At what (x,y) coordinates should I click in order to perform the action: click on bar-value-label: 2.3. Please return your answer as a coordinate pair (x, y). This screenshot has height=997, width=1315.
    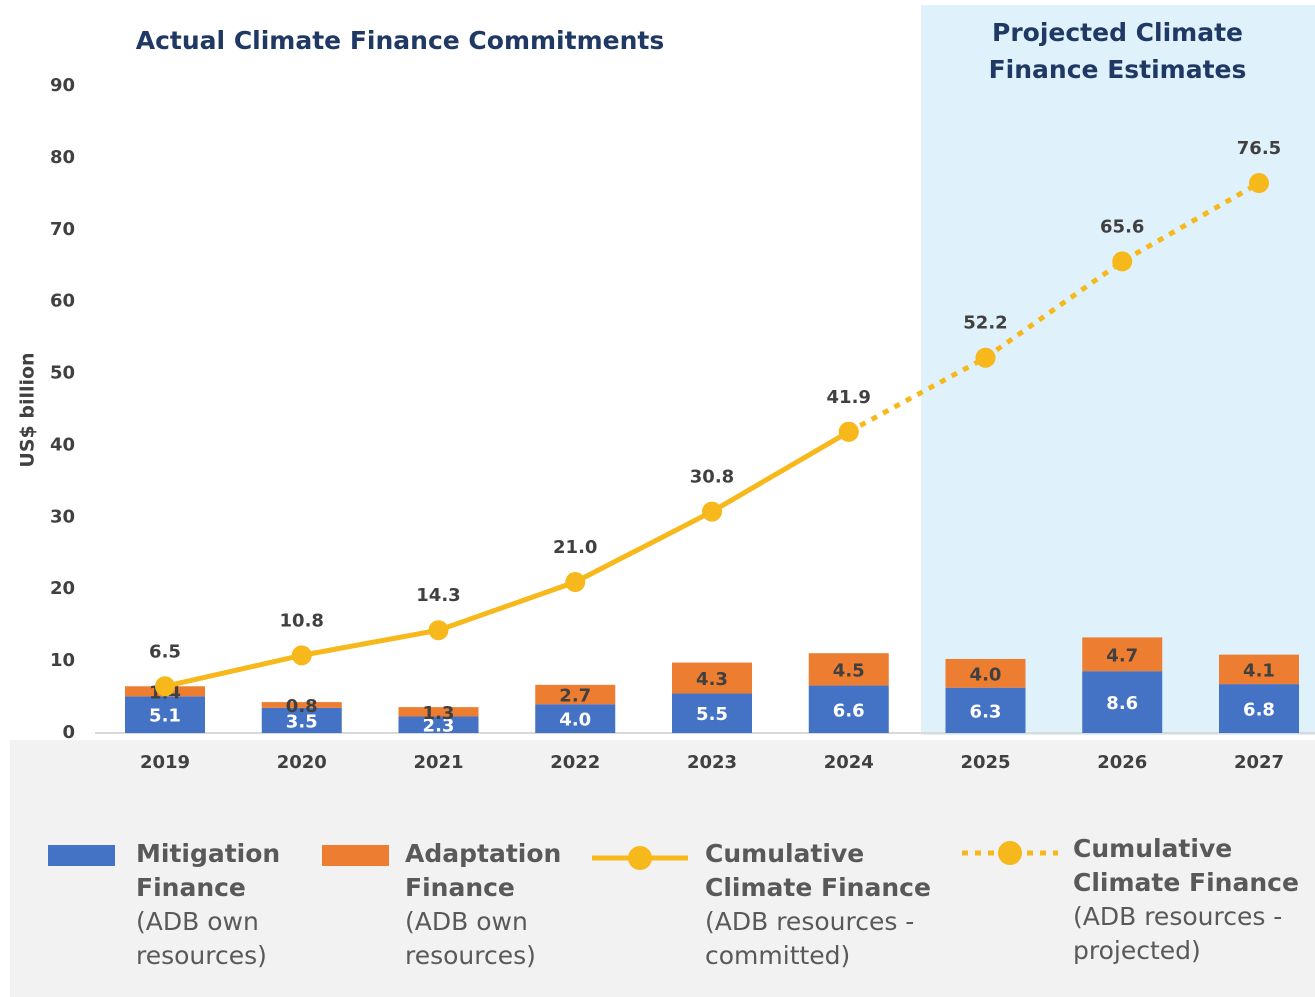
    Looking at the image, I should click on (439, 726).